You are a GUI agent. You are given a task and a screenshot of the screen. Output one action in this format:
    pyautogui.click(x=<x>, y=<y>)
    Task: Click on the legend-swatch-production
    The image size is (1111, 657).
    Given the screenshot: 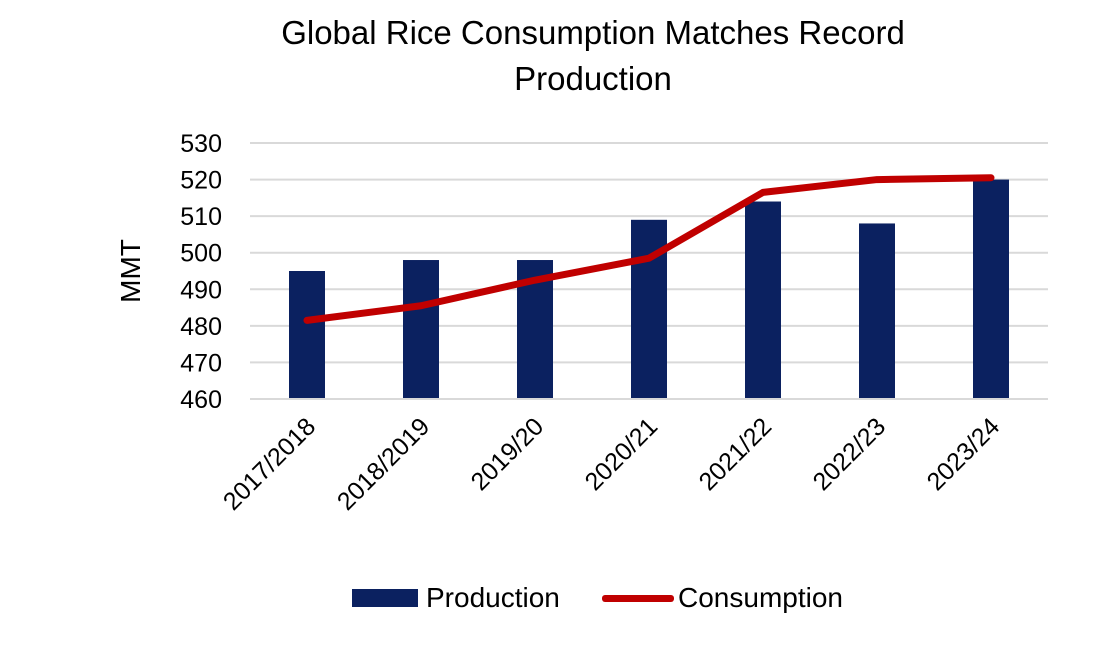 What is the action you would take?
    pyautogui.click(x=385, y=598)
    